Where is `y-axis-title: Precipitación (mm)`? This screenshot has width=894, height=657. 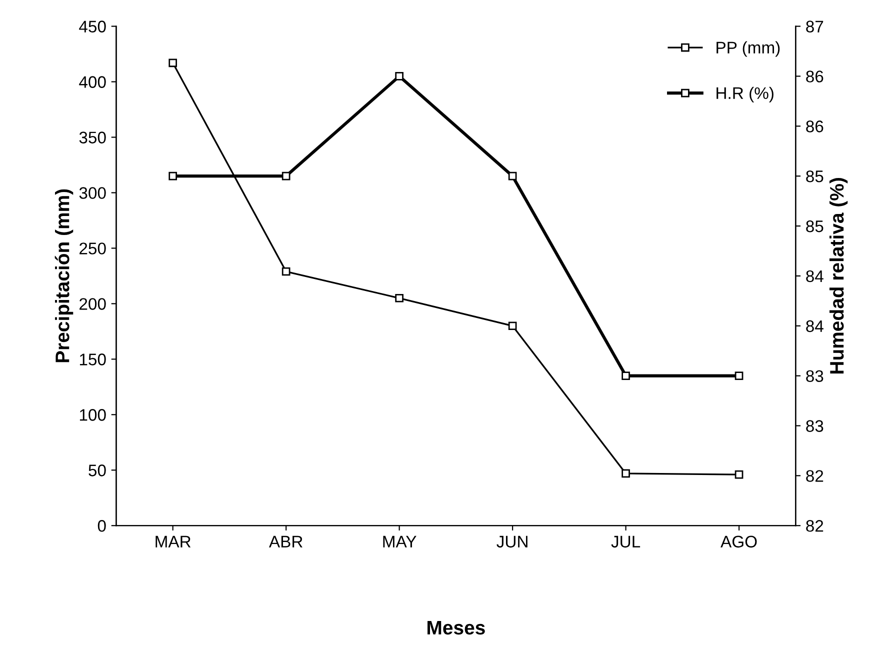
y-axis-title: Precipitación (mm) is located at coordinates (64, 275).